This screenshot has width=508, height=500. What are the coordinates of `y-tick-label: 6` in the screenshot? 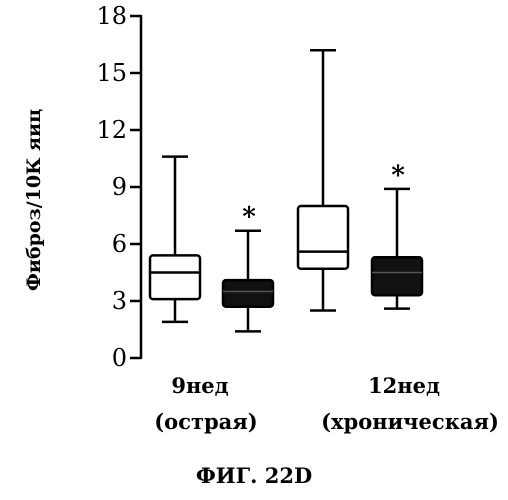 It's located at (119, 244).